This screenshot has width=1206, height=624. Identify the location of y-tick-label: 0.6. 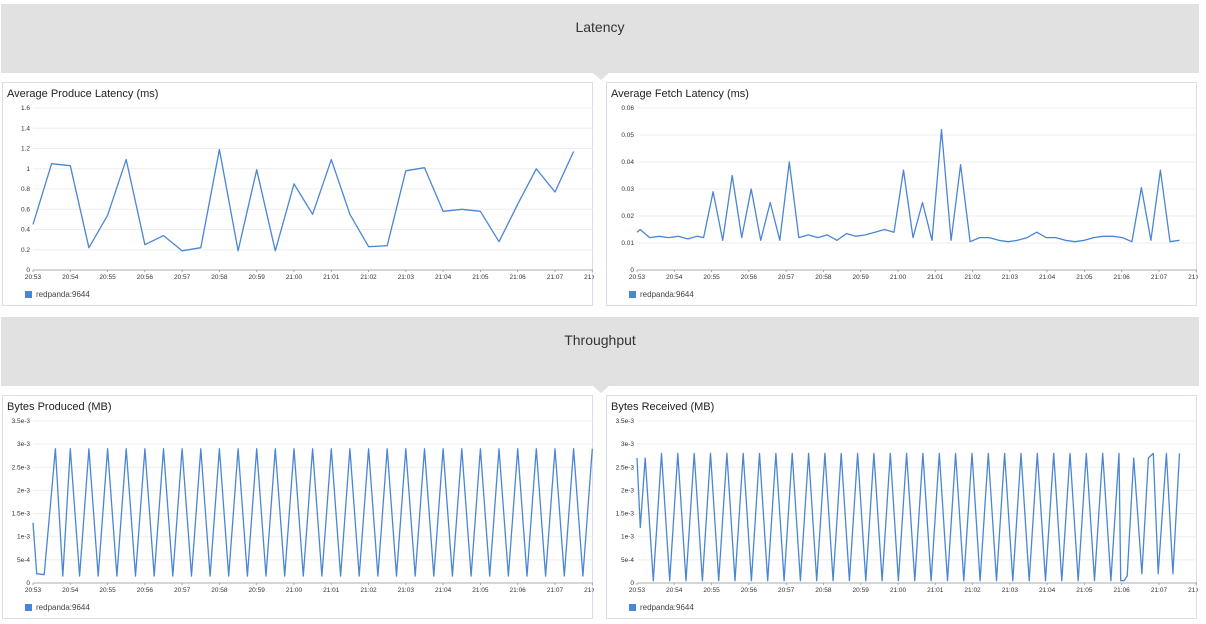
(25, 209).